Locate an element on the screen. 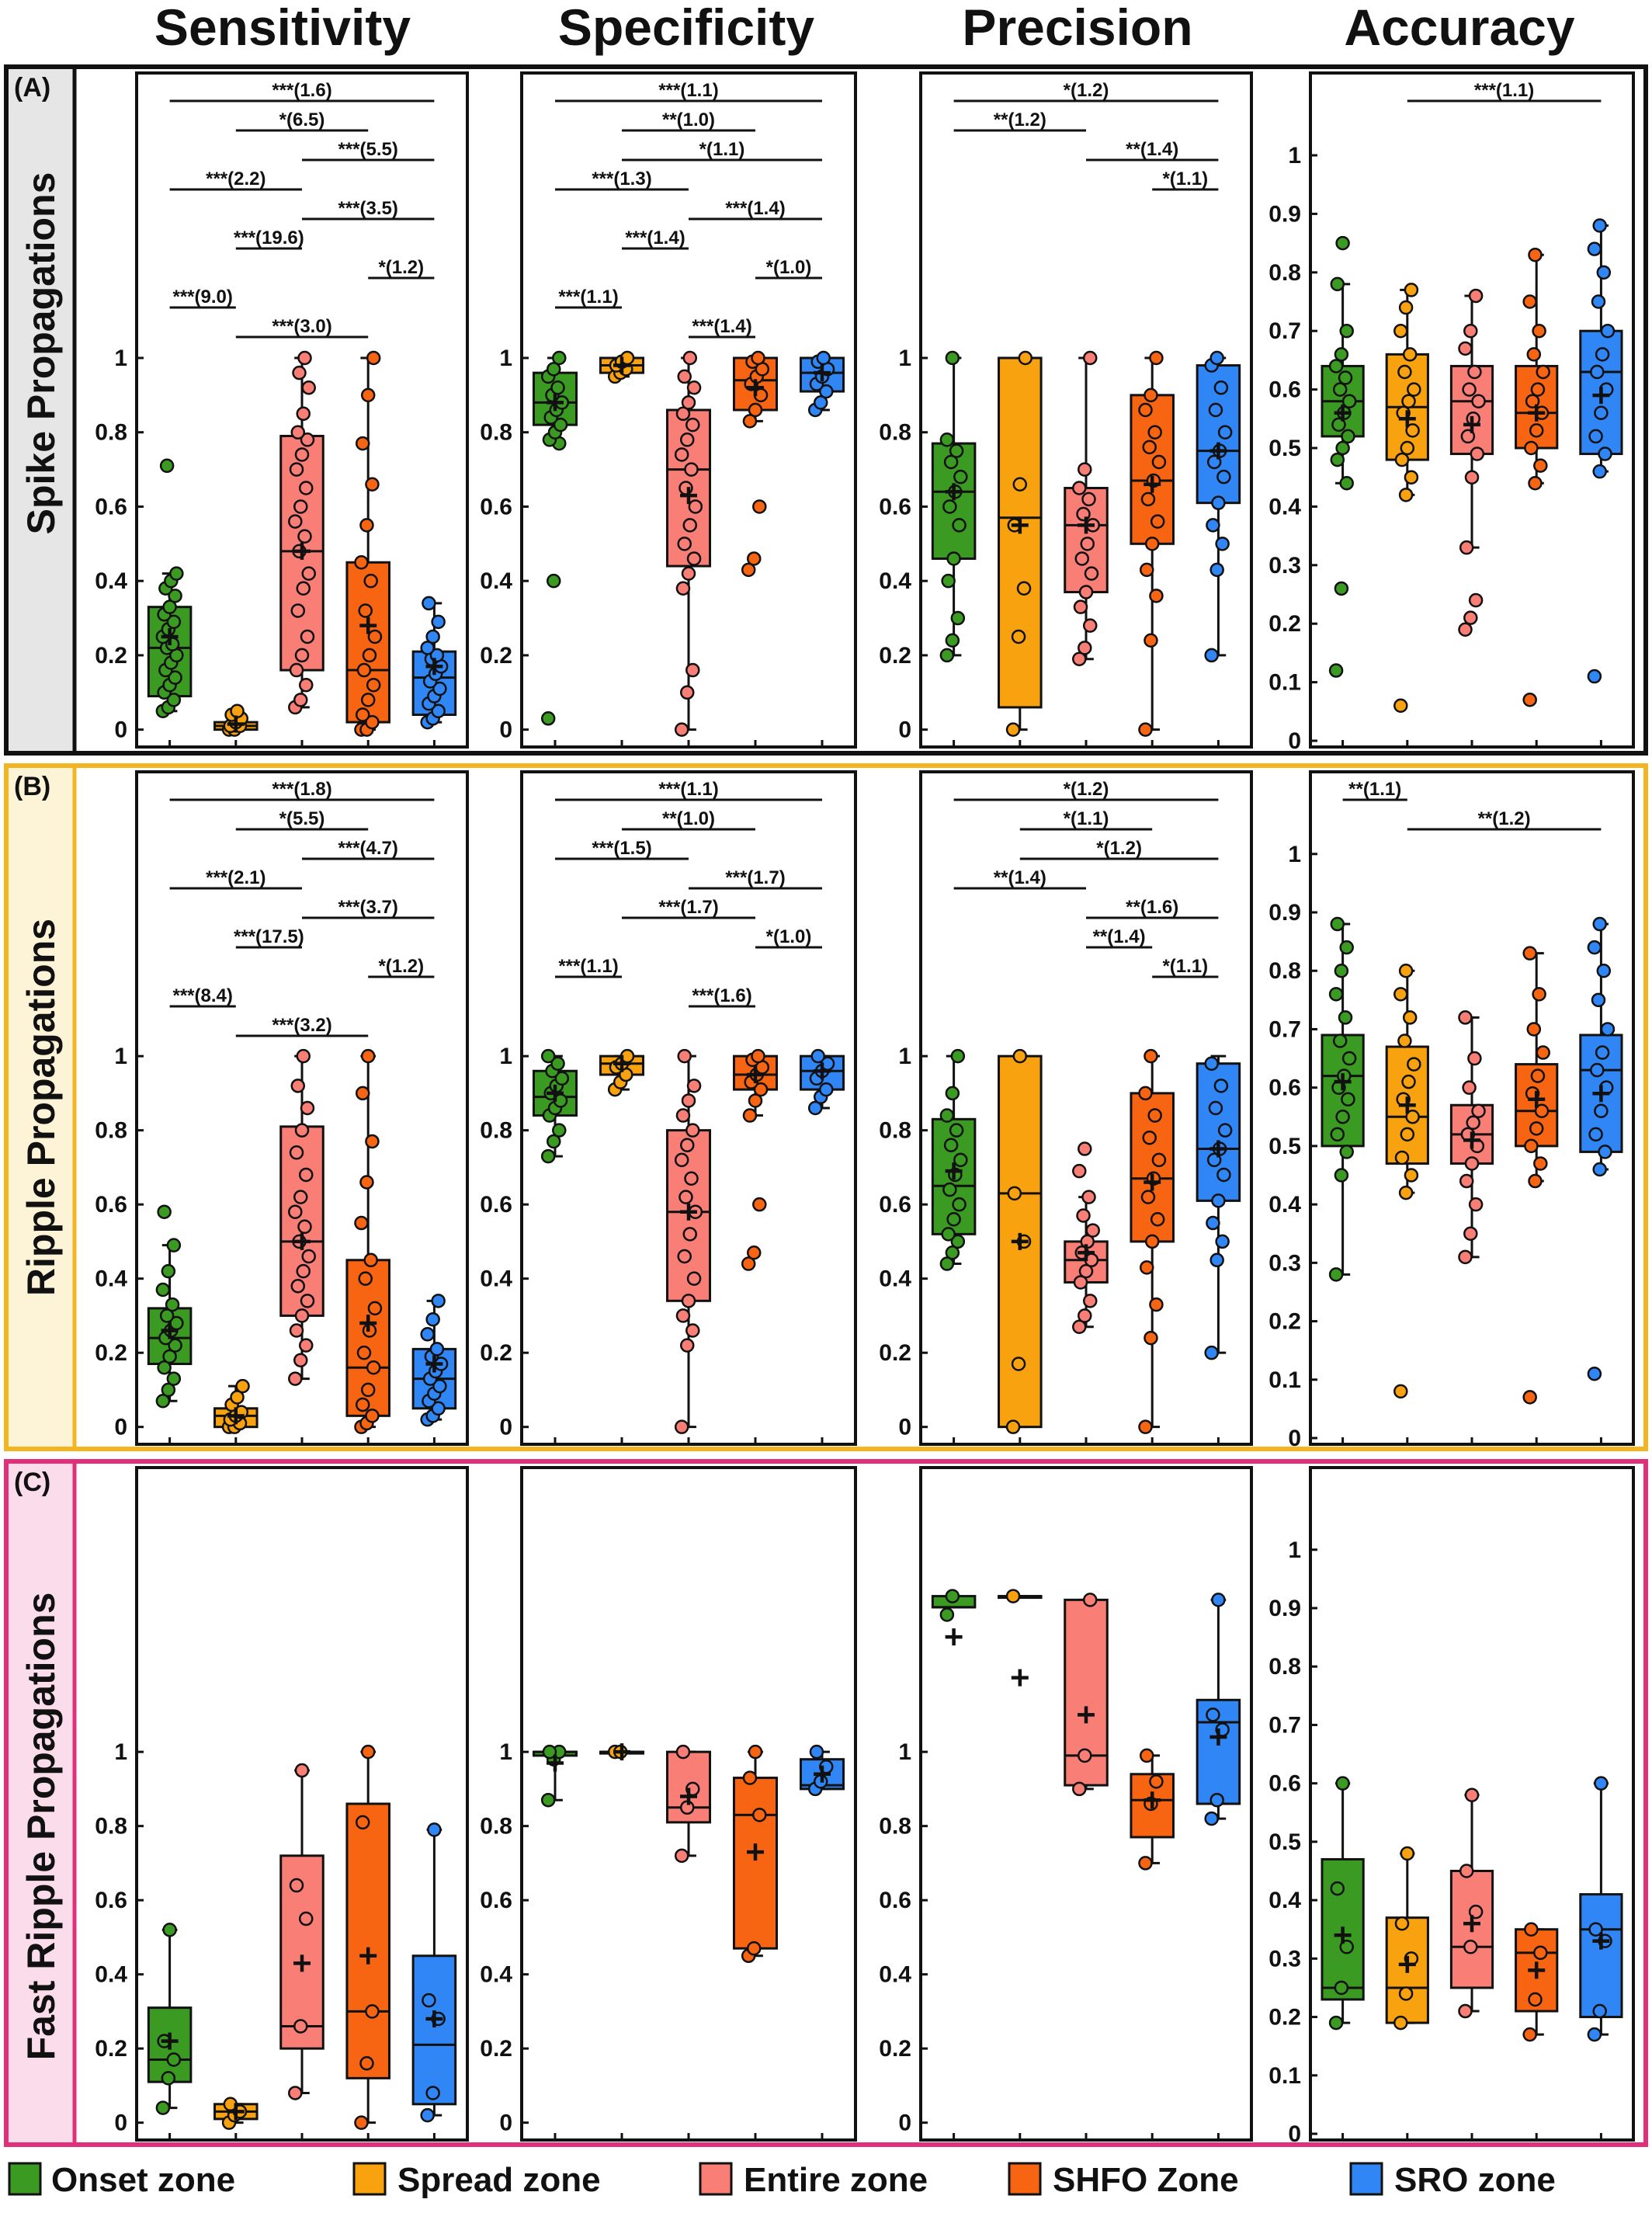 Image resolution: width=1652 pixels, height=2213 pixels. row-c-label: Fast Ripple Propagations is located at coordinates (41, 1827).